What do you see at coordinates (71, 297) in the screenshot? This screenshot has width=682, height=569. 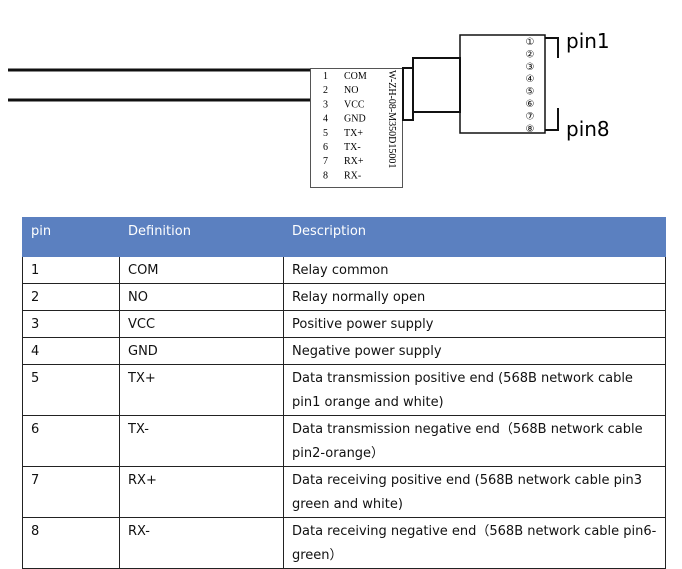 I see `table-cell: 2` at bounding box center [71, 297].